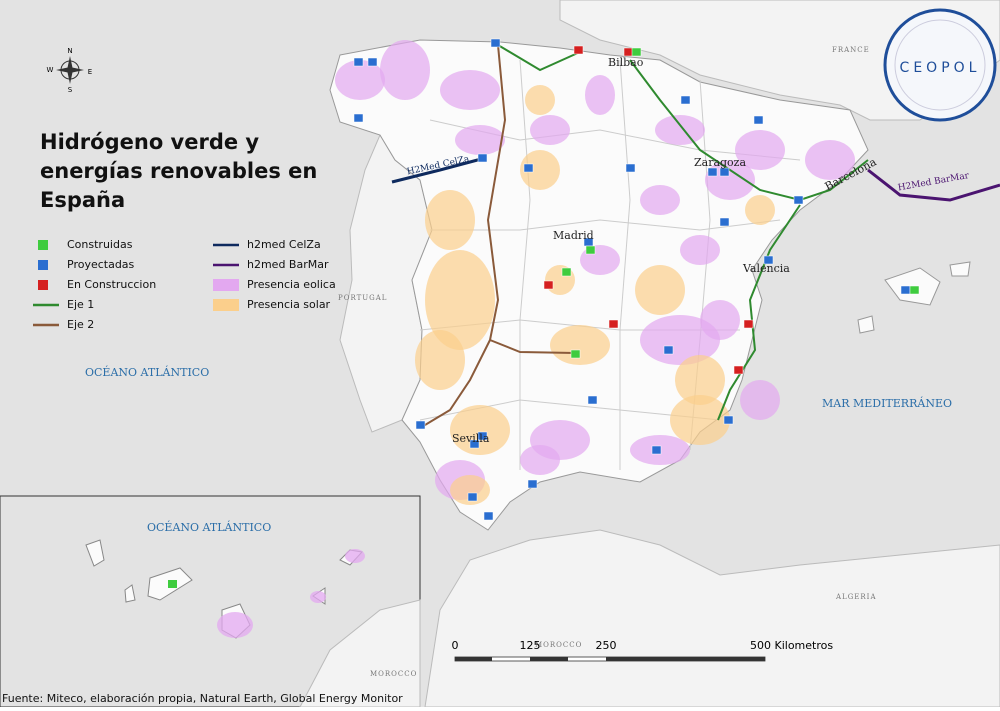 The width and height of the screenshot is (1000, 711). I want to click on logo: CEOPOL, so click(940, 65).